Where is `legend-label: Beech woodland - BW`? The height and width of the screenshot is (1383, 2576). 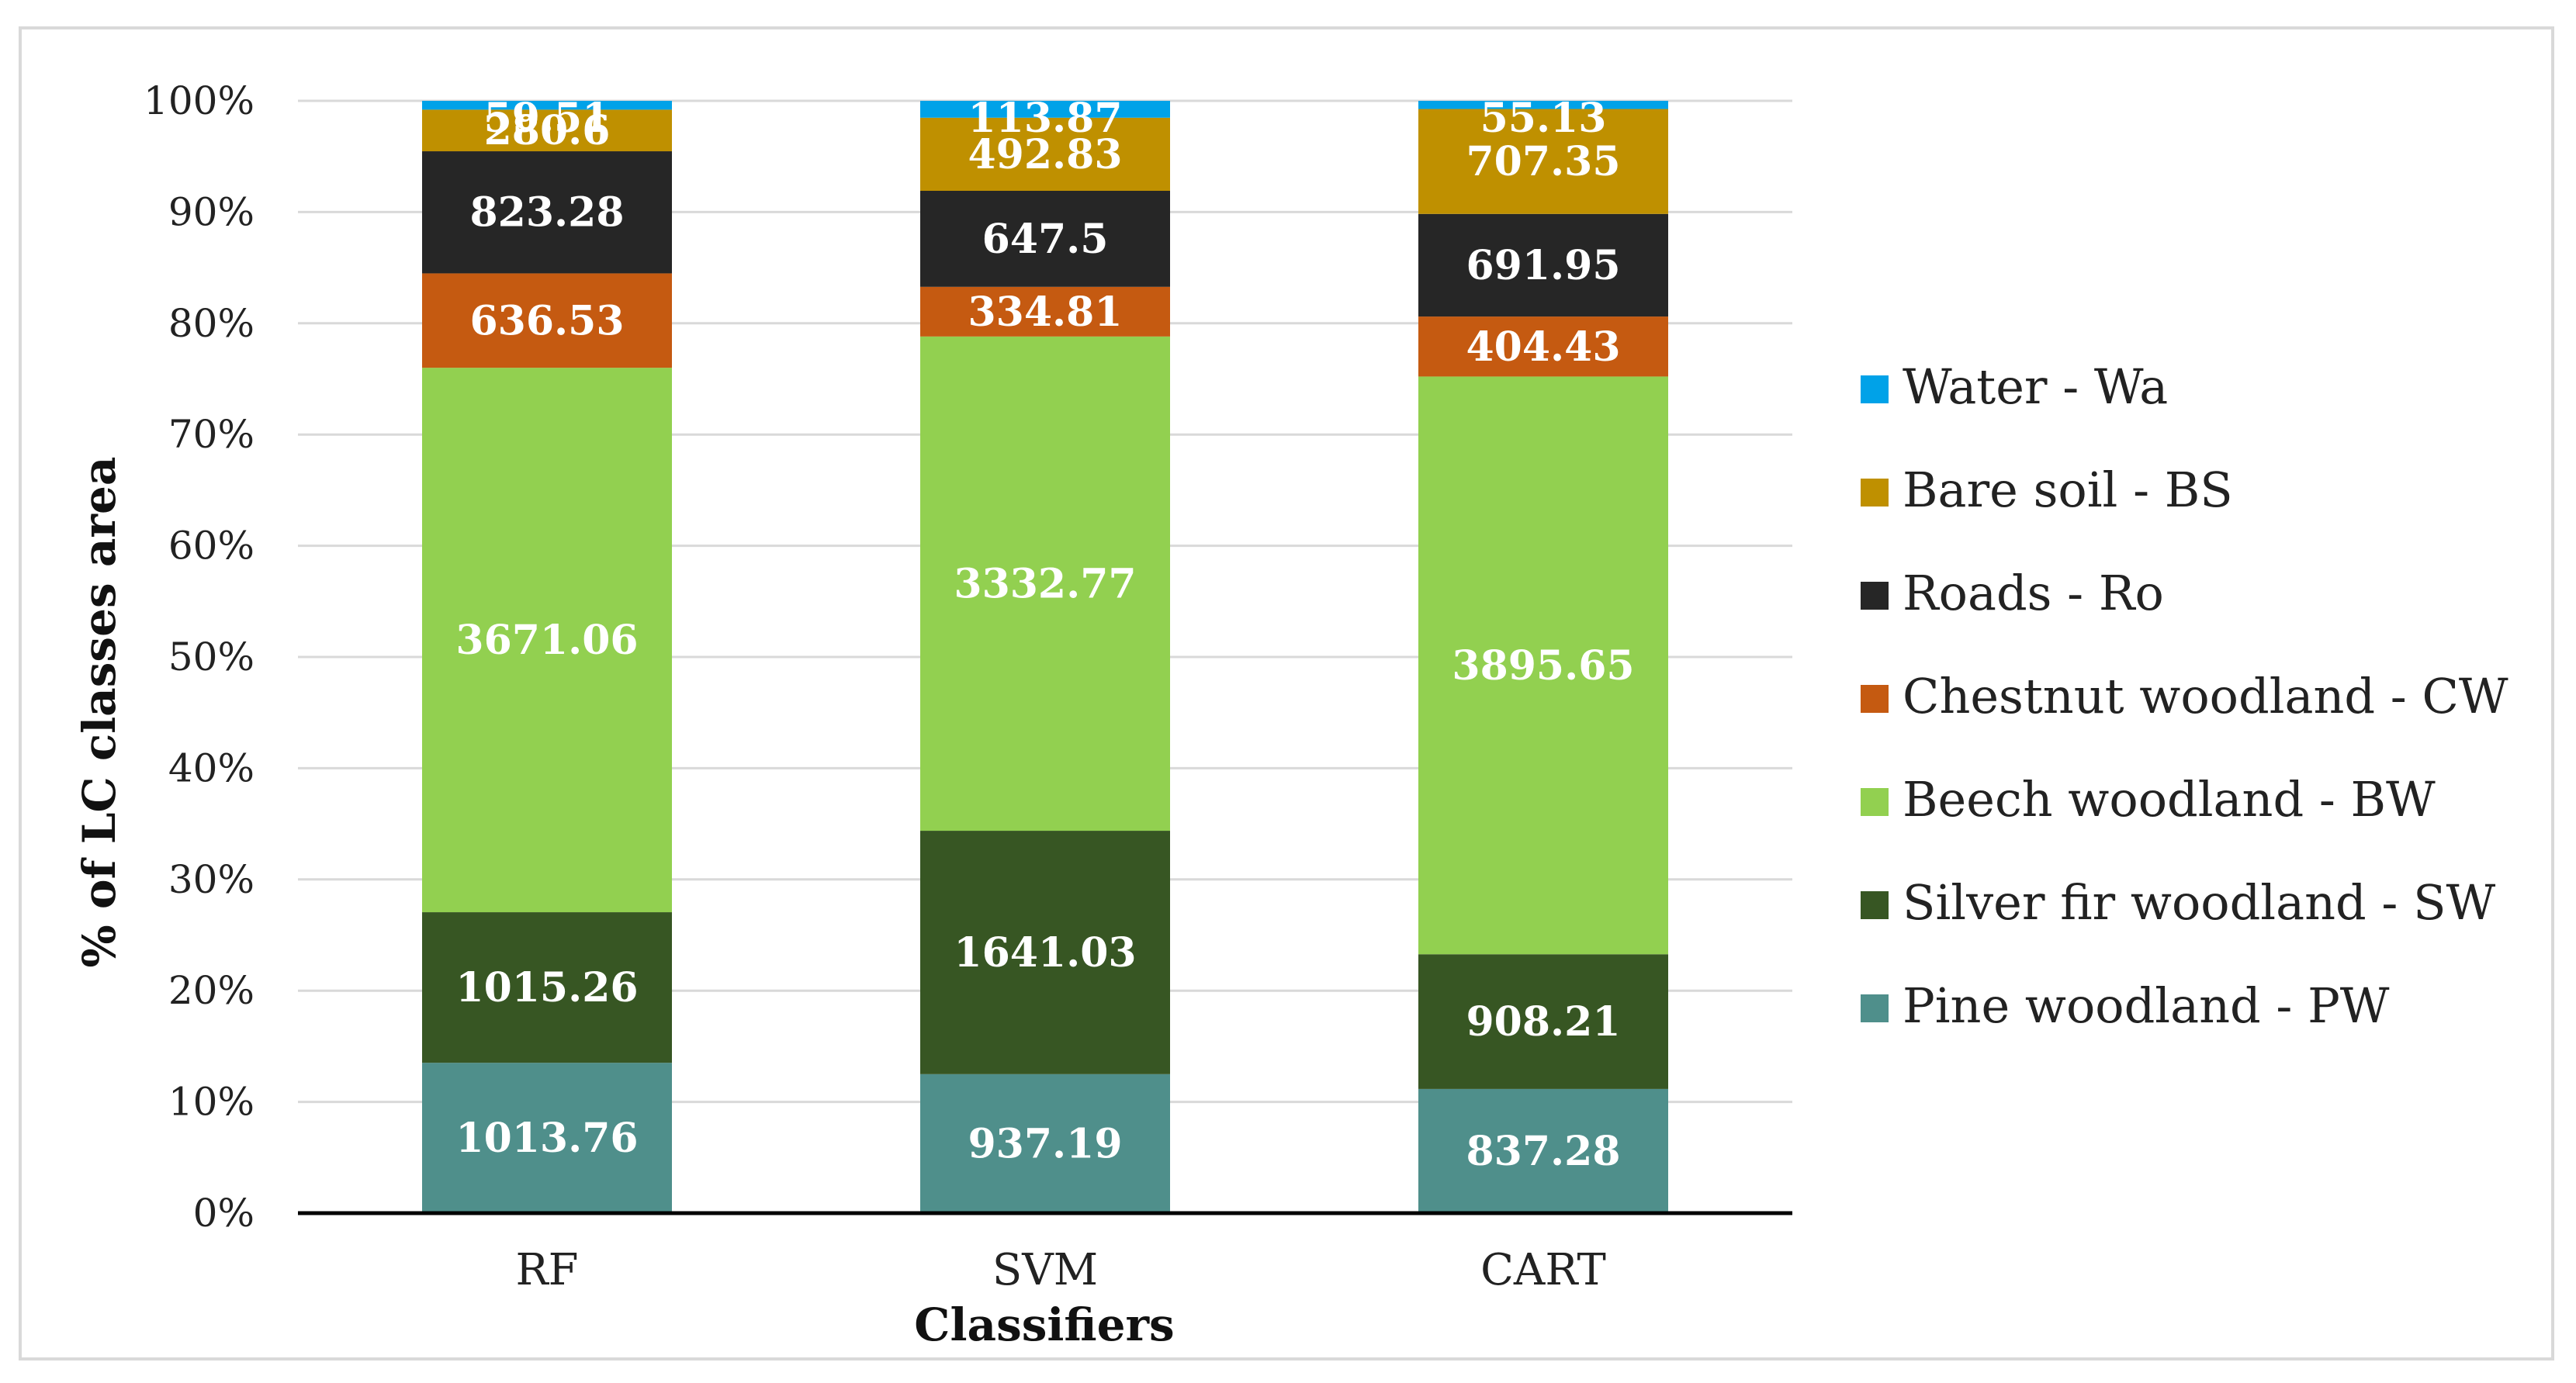
legend-label: Beech woodland - BW is located at coordinates (2169, 799).